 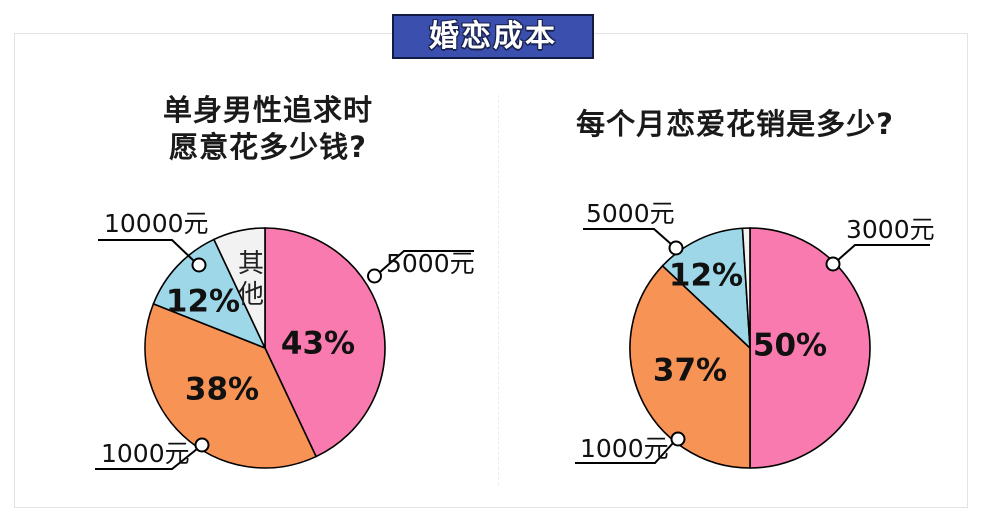 I want to click on panel-divider, so click(x=498, y=290).